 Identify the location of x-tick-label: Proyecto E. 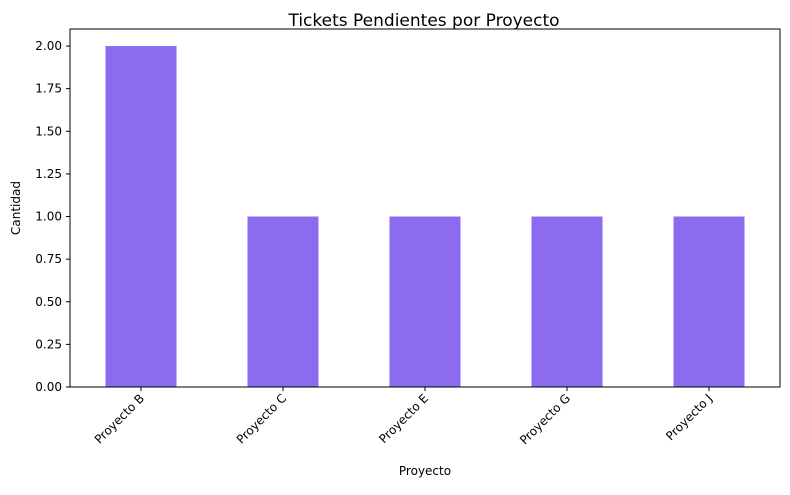
(403, 418).